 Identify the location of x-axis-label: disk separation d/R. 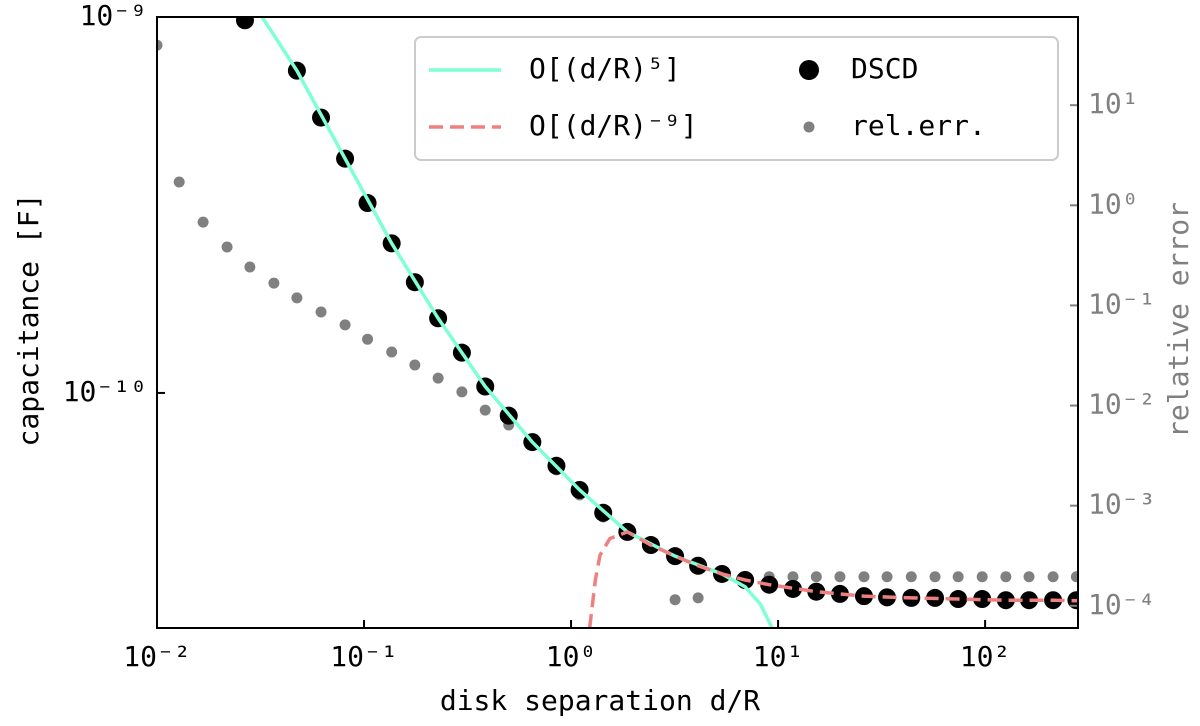
(600, 700).